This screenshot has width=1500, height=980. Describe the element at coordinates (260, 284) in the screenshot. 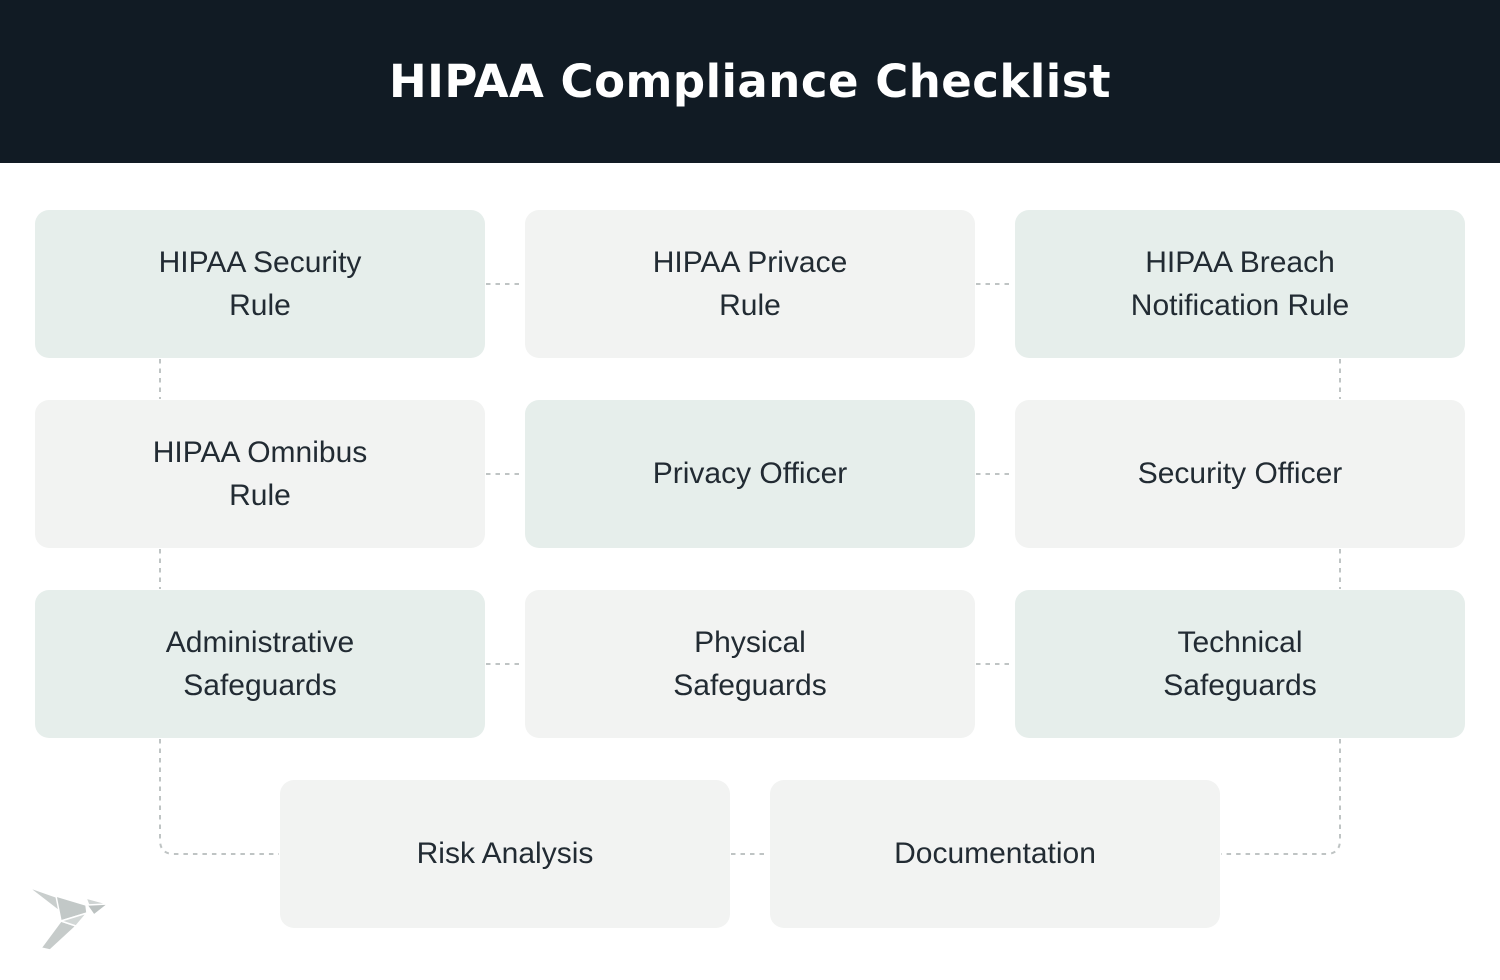

I see `node-hipaa-security-rule: HIPAA Security Rule` at that location.